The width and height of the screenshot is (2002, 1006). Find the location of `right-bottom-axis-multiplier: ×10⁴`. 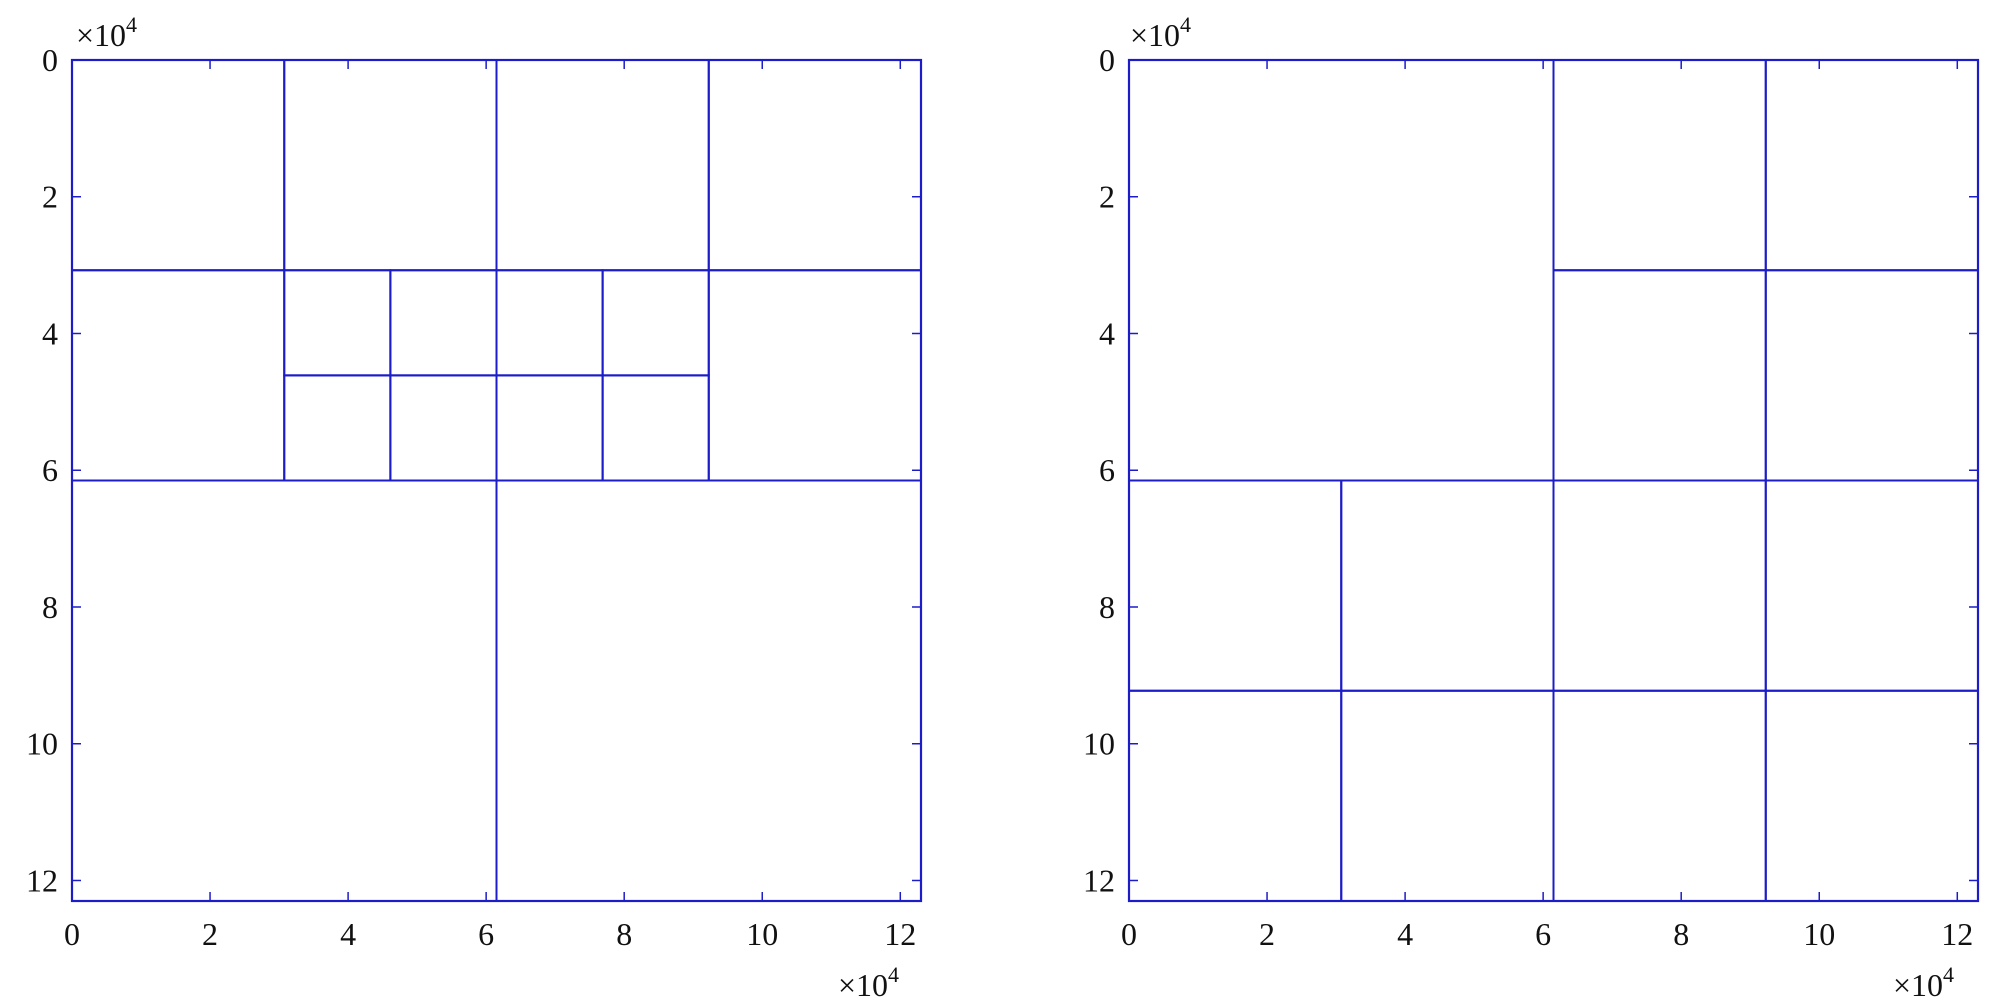

right-bottom-axis-multiplier: ×10⁴ is located at coordinates (1923, 982).